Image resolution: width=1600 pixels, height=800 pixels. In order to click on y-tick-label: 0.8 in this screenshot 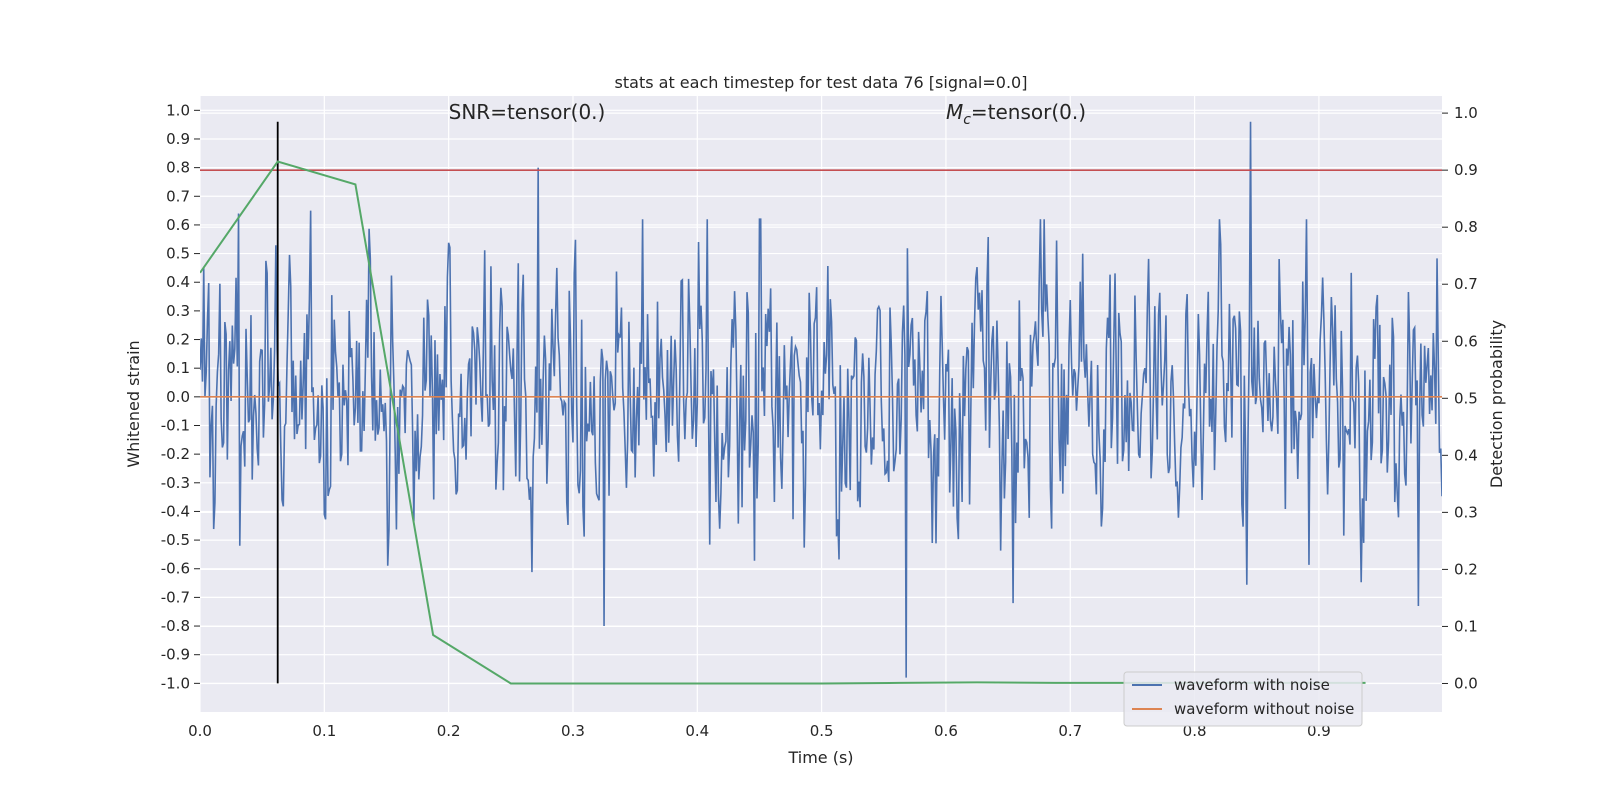, I will do `click(178, 168)`.